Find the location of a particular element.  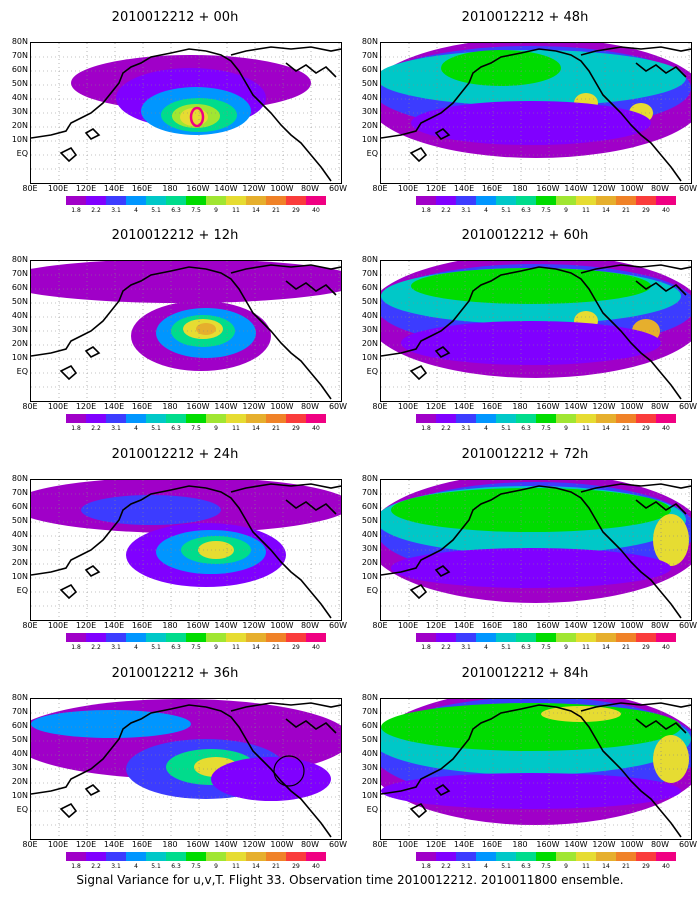

colorbar-label: 4 is located at coordinates (486, 866).